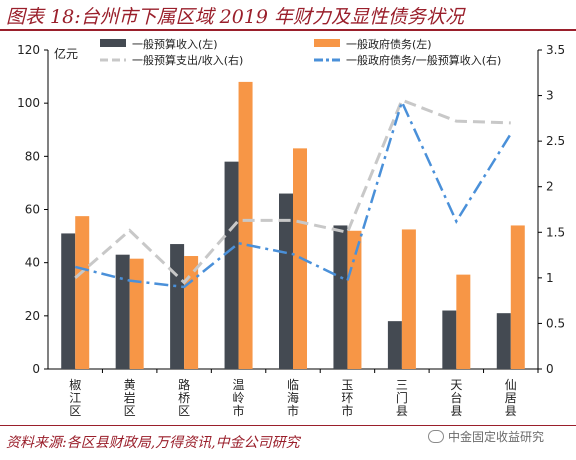 The height and width of the screenshot is (460, 576). I want to click on right-tick-label: 2, so click(550, 187).